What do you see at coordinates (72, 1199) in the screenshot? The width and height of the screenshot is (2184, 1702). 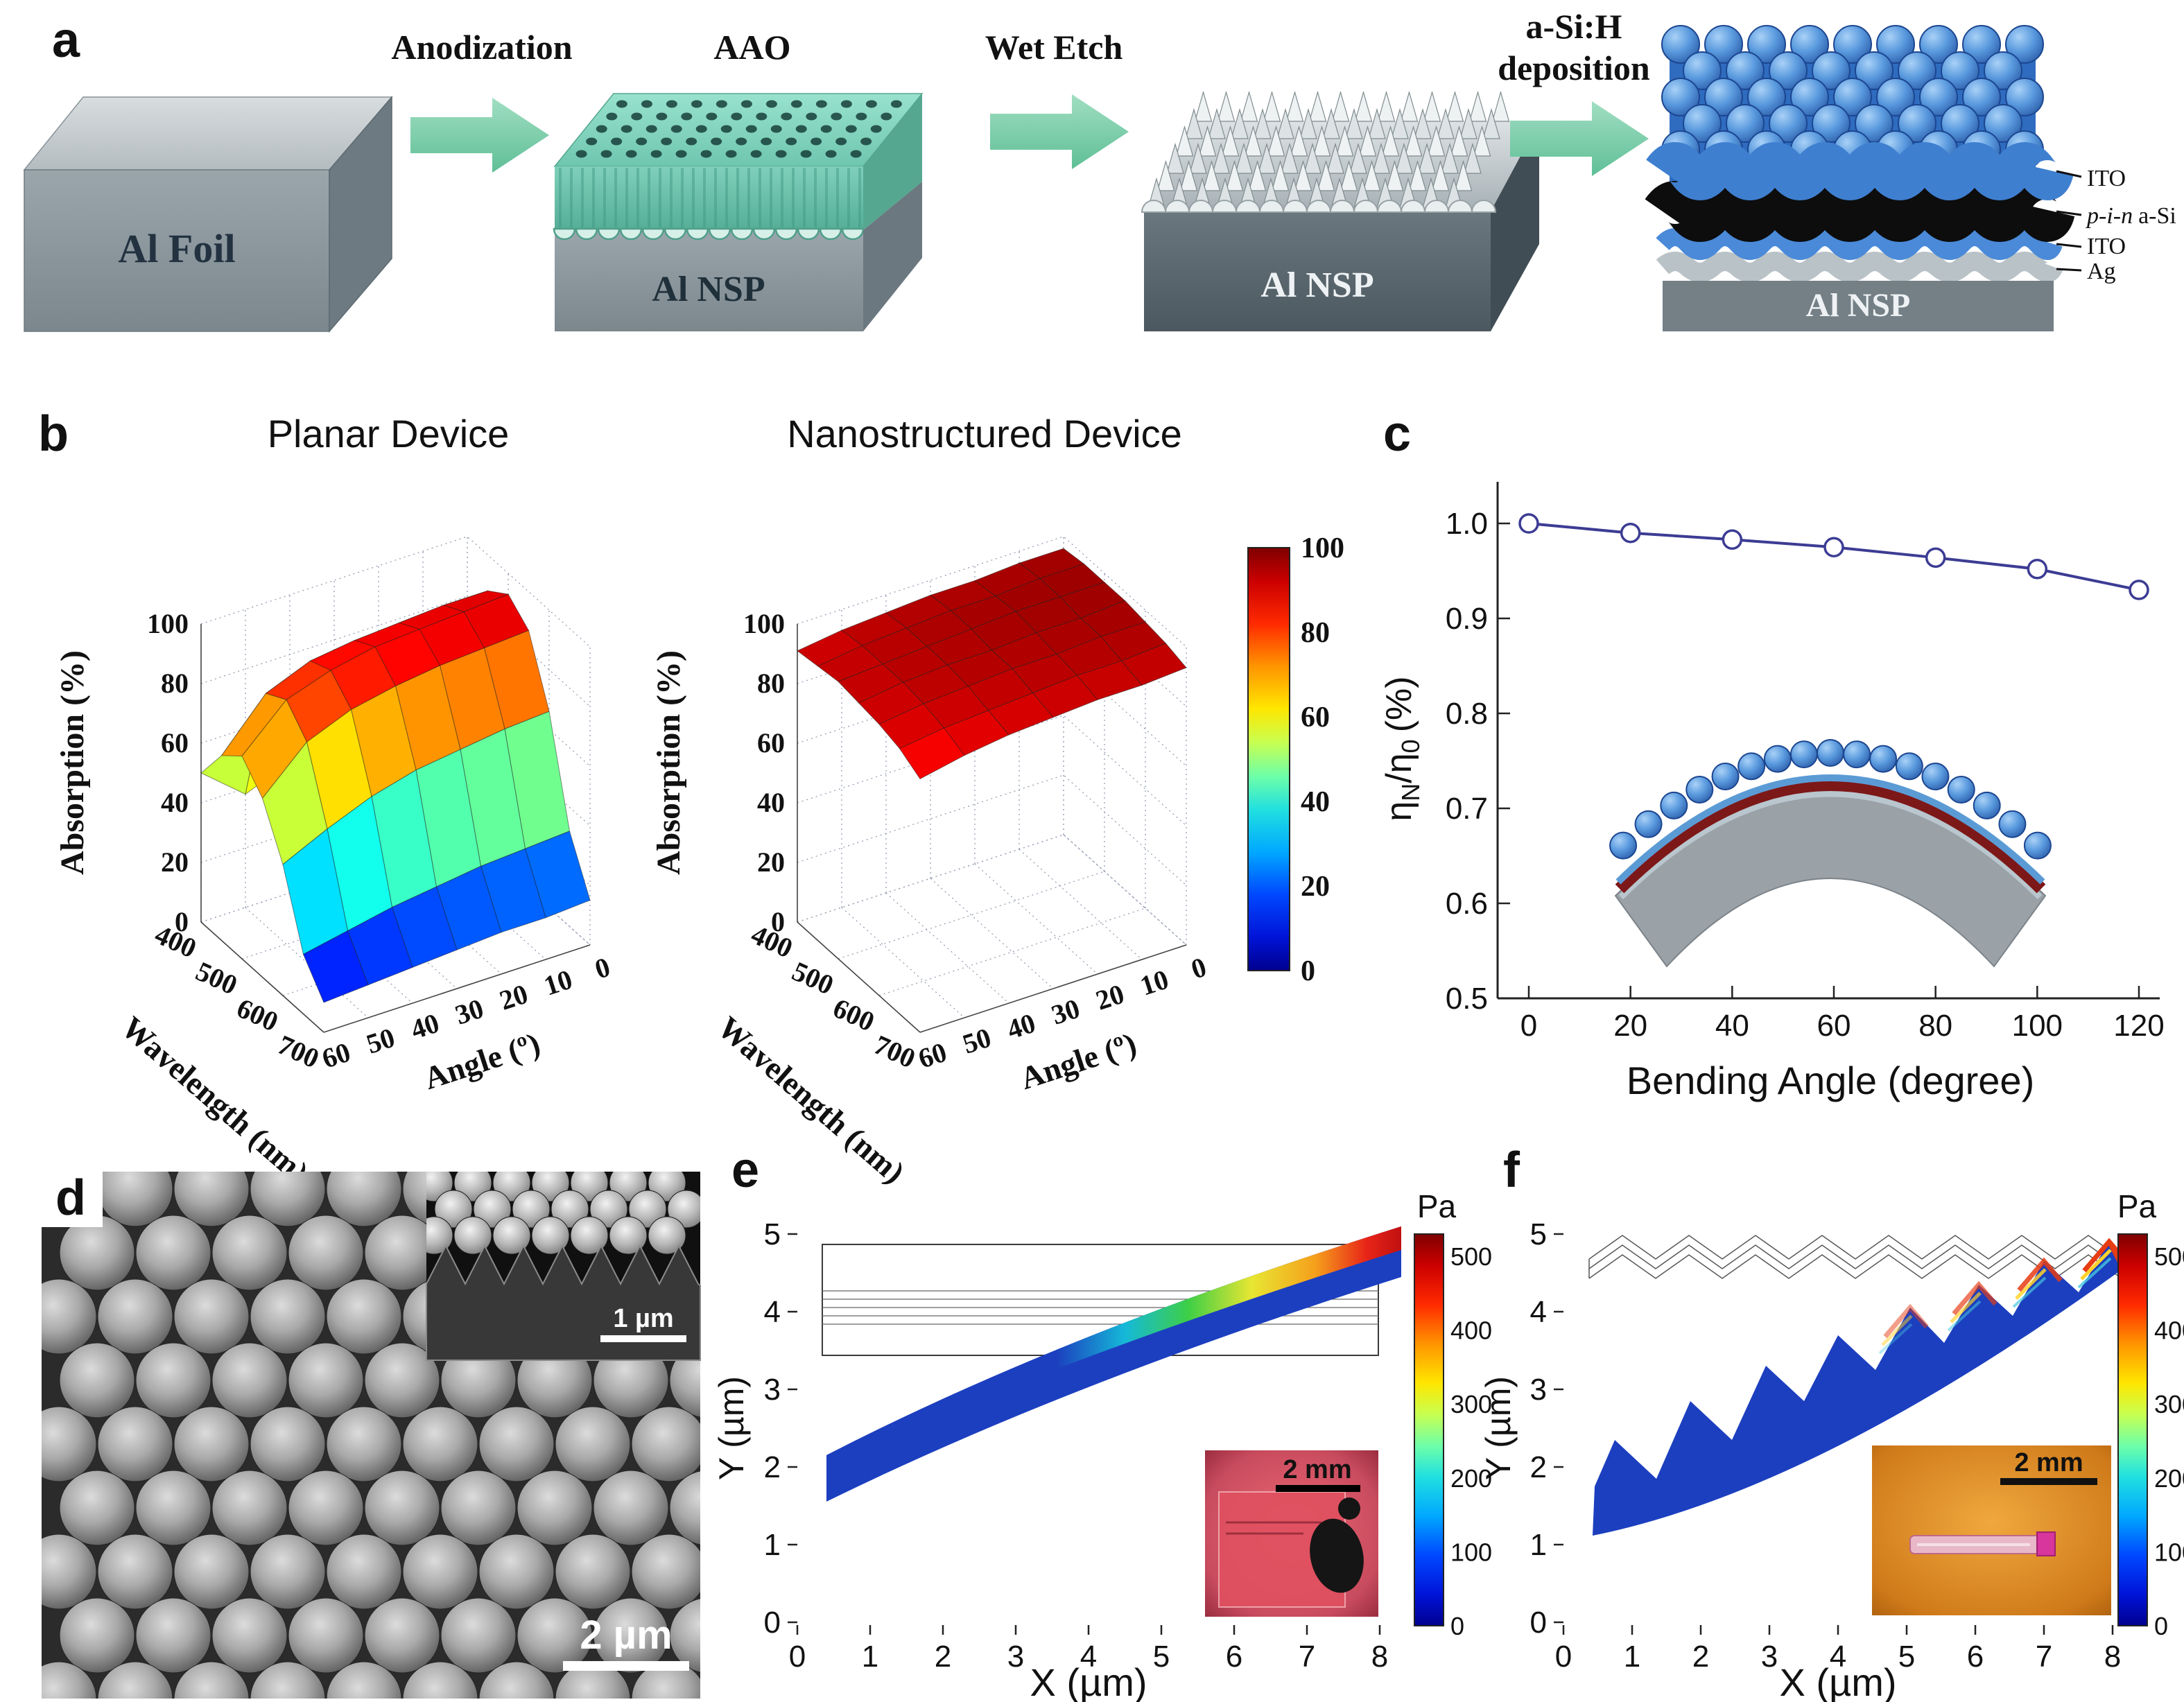 I see `panel-d-label-backing` at bounding box center [72, 1199].